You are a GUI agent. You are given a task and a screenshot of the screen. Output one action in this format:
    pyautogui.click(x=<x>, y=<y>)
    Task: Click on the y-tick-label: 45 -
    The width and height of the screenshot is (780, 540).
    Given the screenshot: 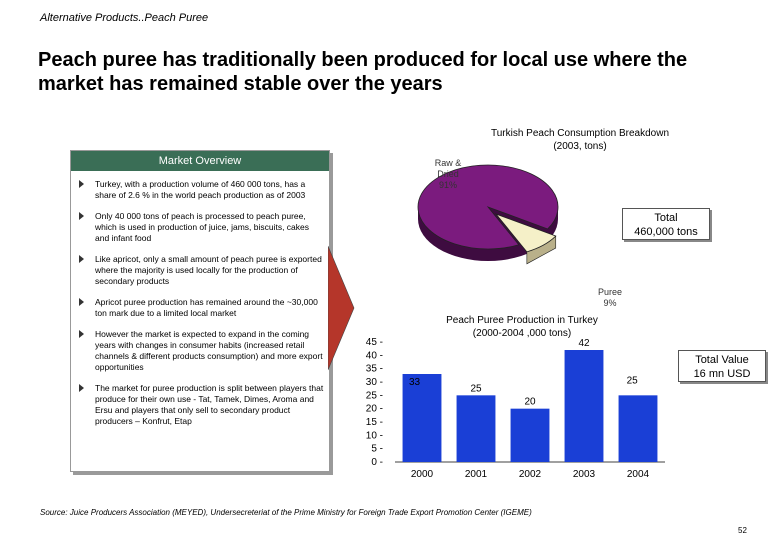 What is the action you would take?
    pyautogui.click(x=374, y=342)
    